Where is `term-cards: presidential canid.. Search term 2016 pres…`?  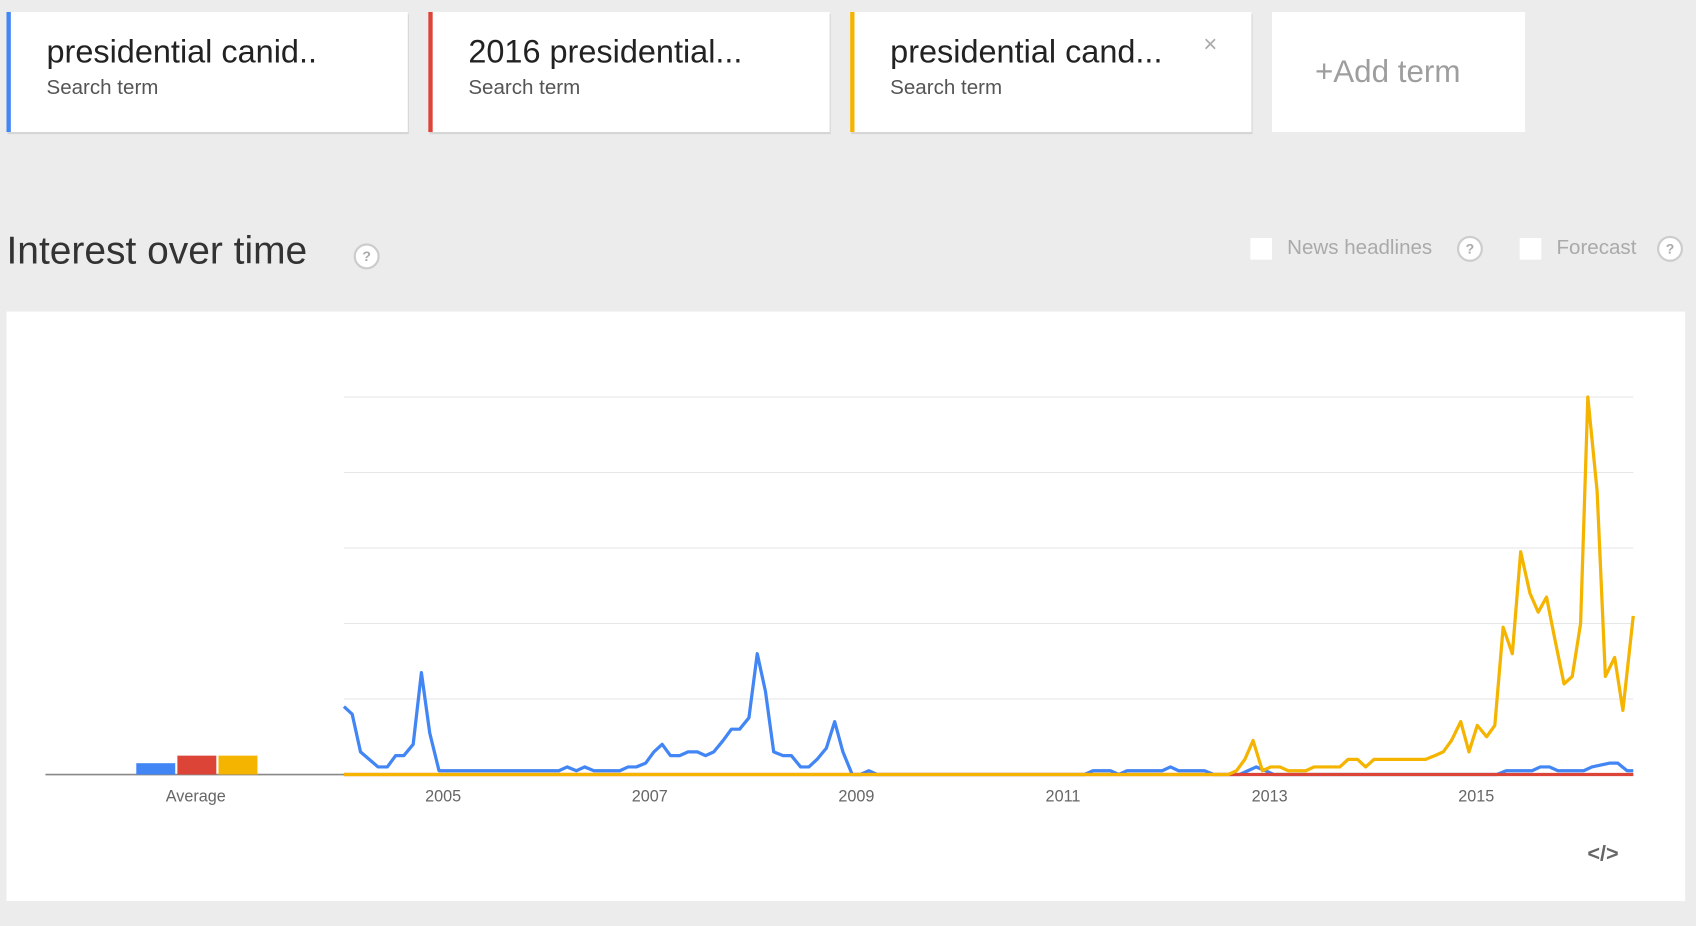 term-cards: presidential canid.. Search term 2016 pres… is located at coordinates (629, 73).